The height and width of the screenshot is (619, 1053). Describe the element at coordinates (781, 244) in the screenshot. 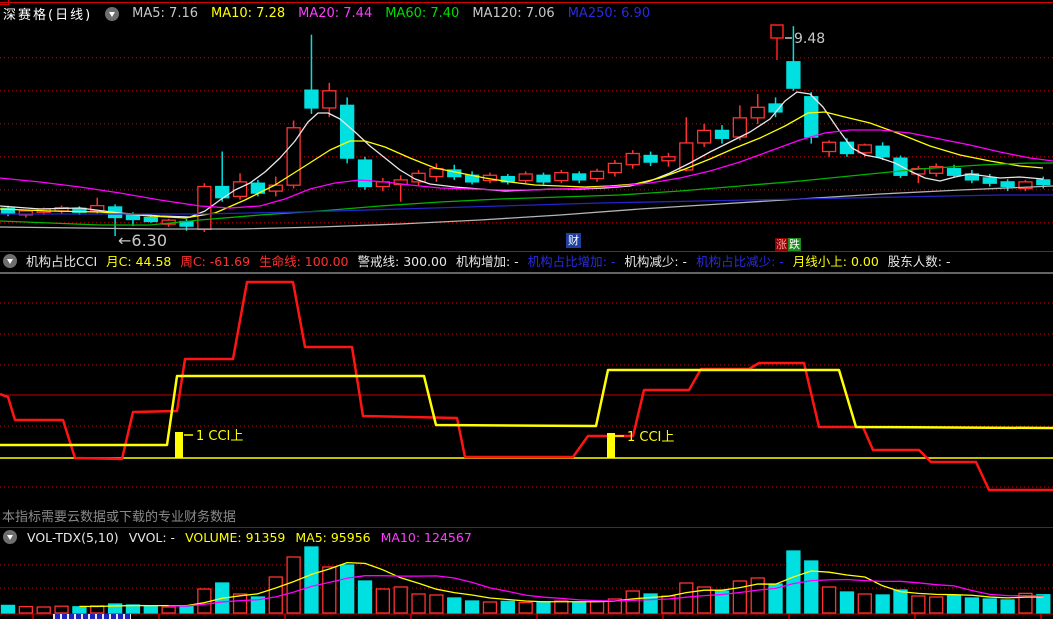

I see `zhang-label: 涨` at that location.